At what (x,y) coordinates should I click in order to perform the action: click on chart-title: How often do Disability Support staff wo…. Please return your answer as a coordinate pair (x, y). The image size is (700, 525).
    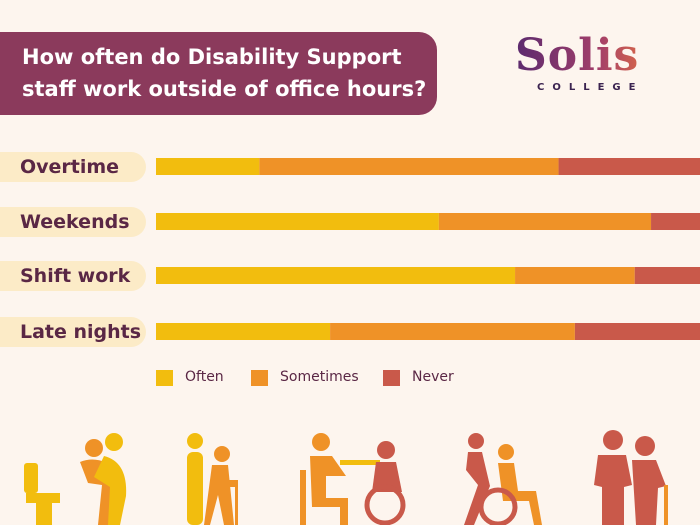
    Looking at the image, I should click on (218, 73).